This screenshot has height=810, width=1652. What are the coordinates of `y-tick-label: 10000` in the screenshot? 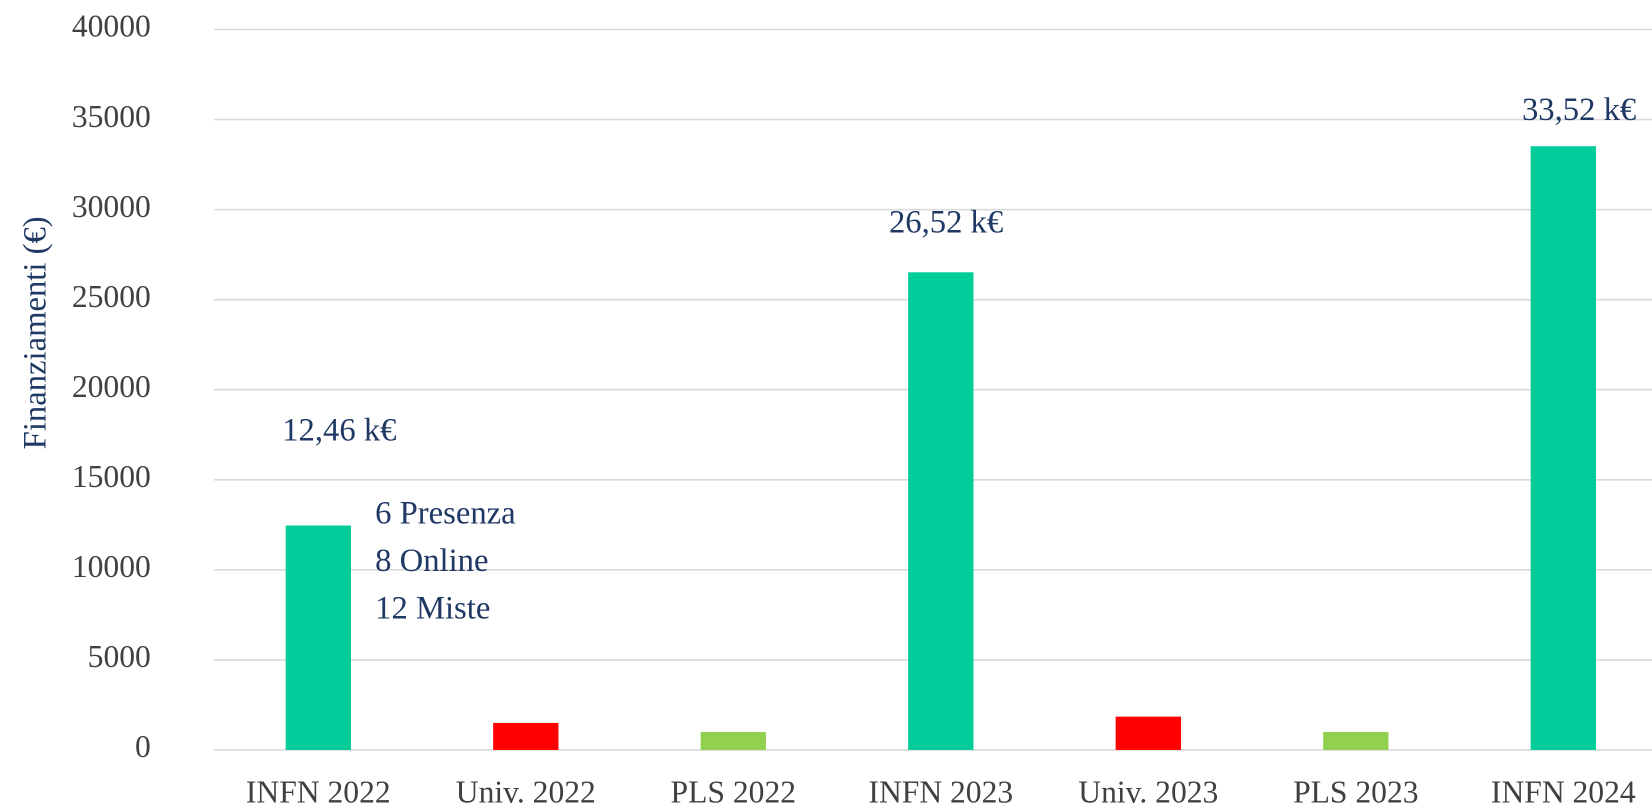 It's located at (111, 566).